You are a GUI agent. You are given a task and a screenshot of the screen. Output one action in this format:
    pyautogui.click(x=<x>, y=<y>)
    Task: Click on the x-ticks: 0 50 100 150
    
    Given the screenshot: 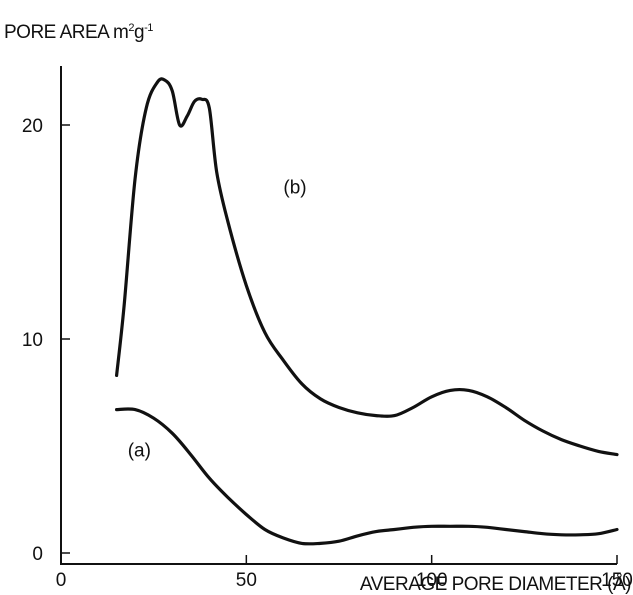 What is the action you would take?
    pyautogui.click(x=344, y=573)
    